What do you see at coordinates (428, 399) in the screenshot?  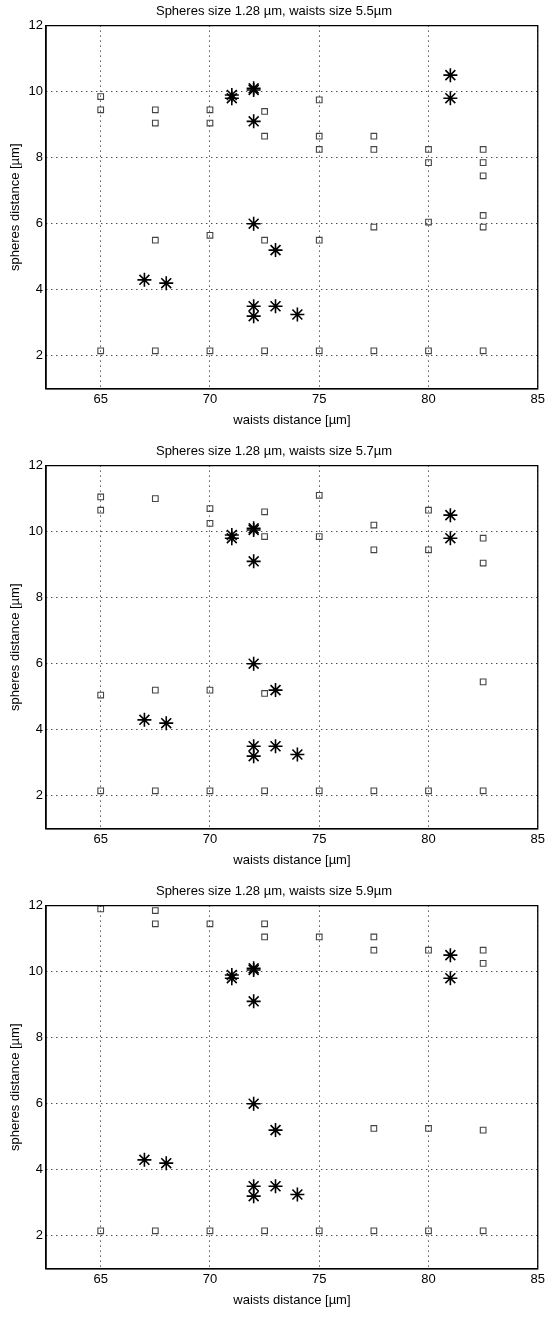 I see `x-tick-label: 80` at bounding box center [428, 399].